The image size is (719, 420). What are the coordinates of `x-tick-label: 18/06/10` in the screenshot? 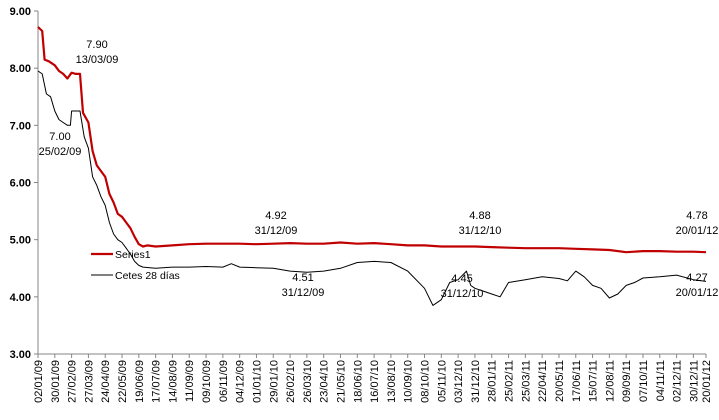 It's located at (358, 381).